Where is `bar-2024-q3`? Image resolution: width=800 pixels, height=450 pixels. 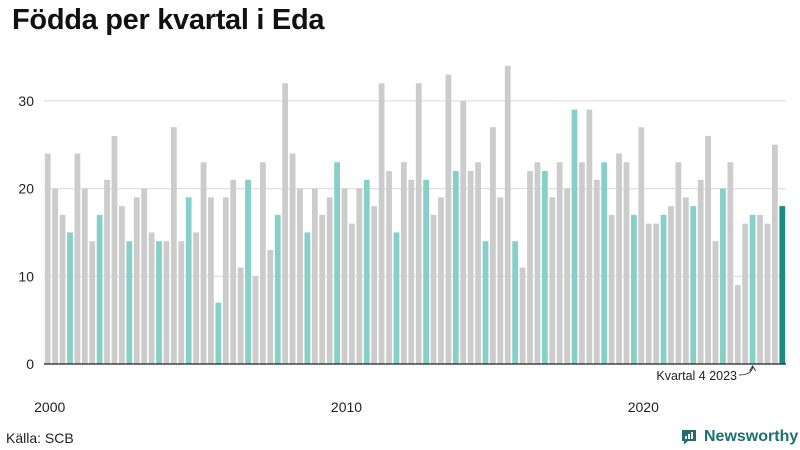 bar-2024-q3 is located at coordinates (774, 254).